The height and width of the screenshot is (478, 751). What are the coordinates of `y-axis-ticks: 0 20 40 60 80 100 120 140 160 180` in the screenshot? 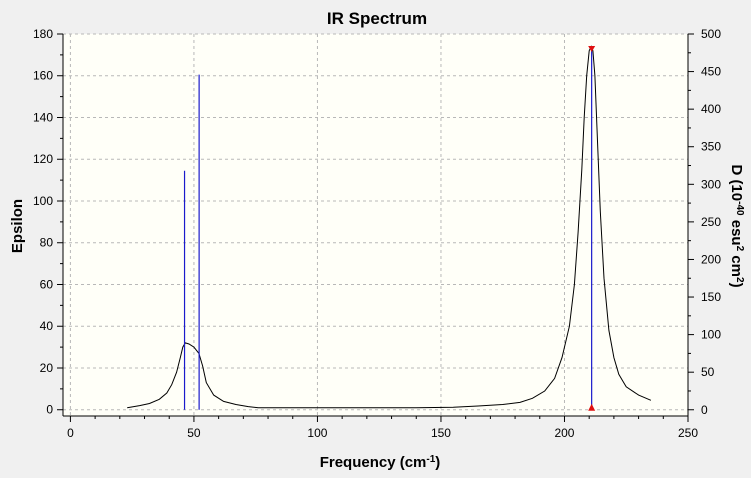 It's located at (48, 222).